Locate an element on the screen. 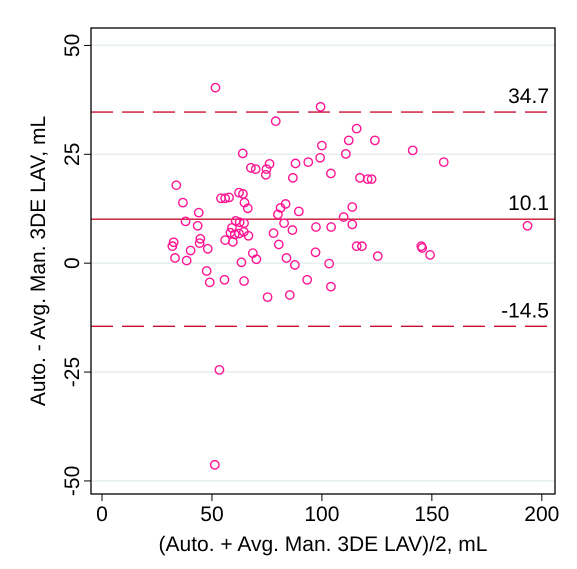  x-axis-title: (Auto. + Avg. Man. 3DE LAV)/2, mL is located at coordinates (323, 544).